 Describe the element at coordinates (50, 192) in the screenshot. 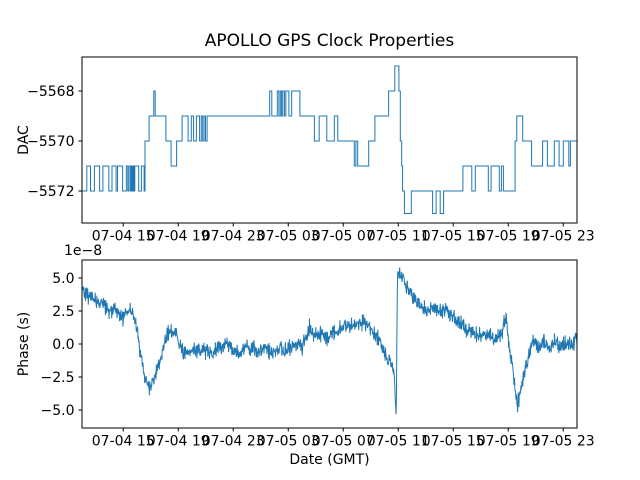

I see `y-tick-label: −5572` at that location.